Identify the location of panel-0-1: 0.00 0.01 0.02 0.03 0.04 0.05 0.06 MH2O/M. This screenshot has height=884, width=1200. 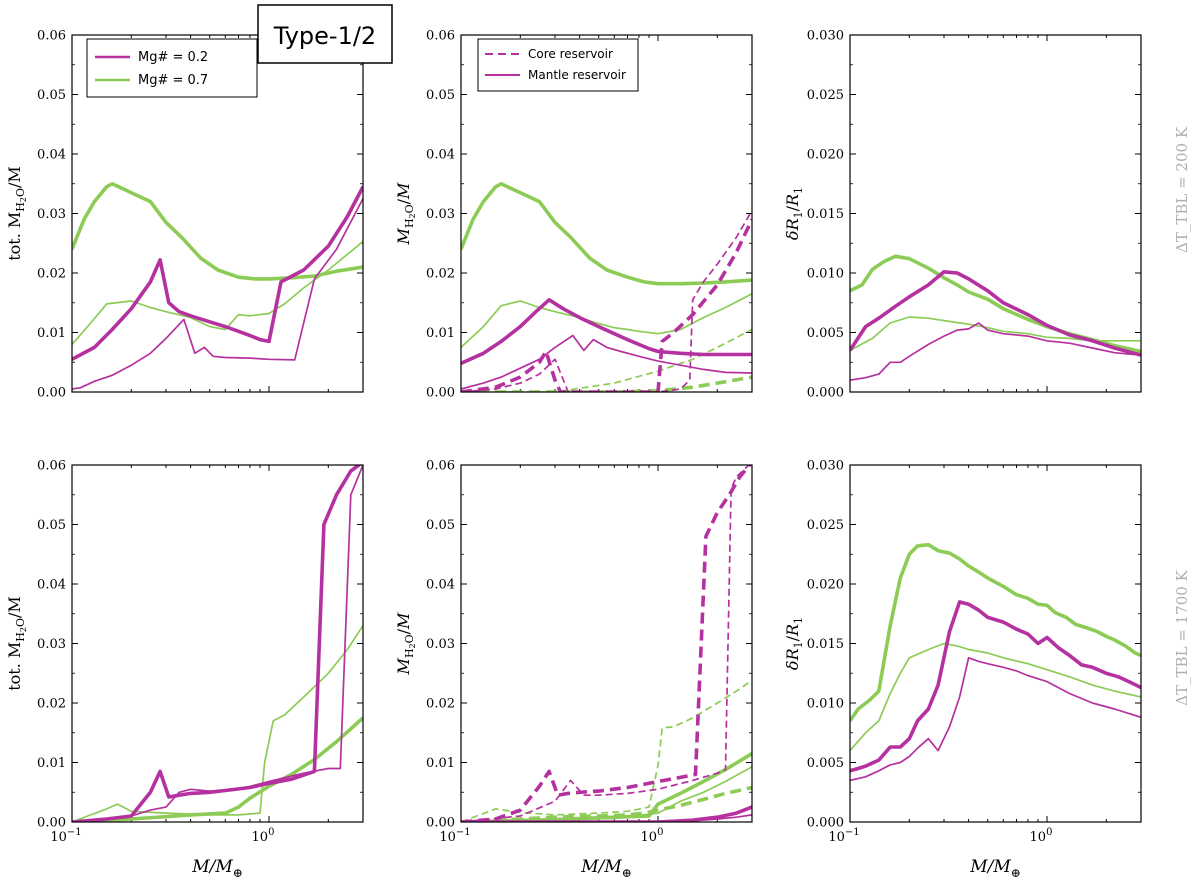
(573, 215).